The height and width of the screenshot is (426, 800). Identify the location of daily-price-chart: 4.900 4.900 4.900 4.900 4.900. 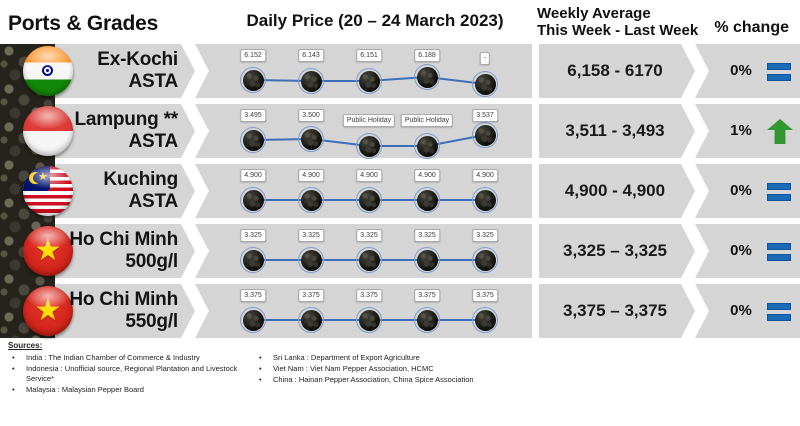
(369, 191).